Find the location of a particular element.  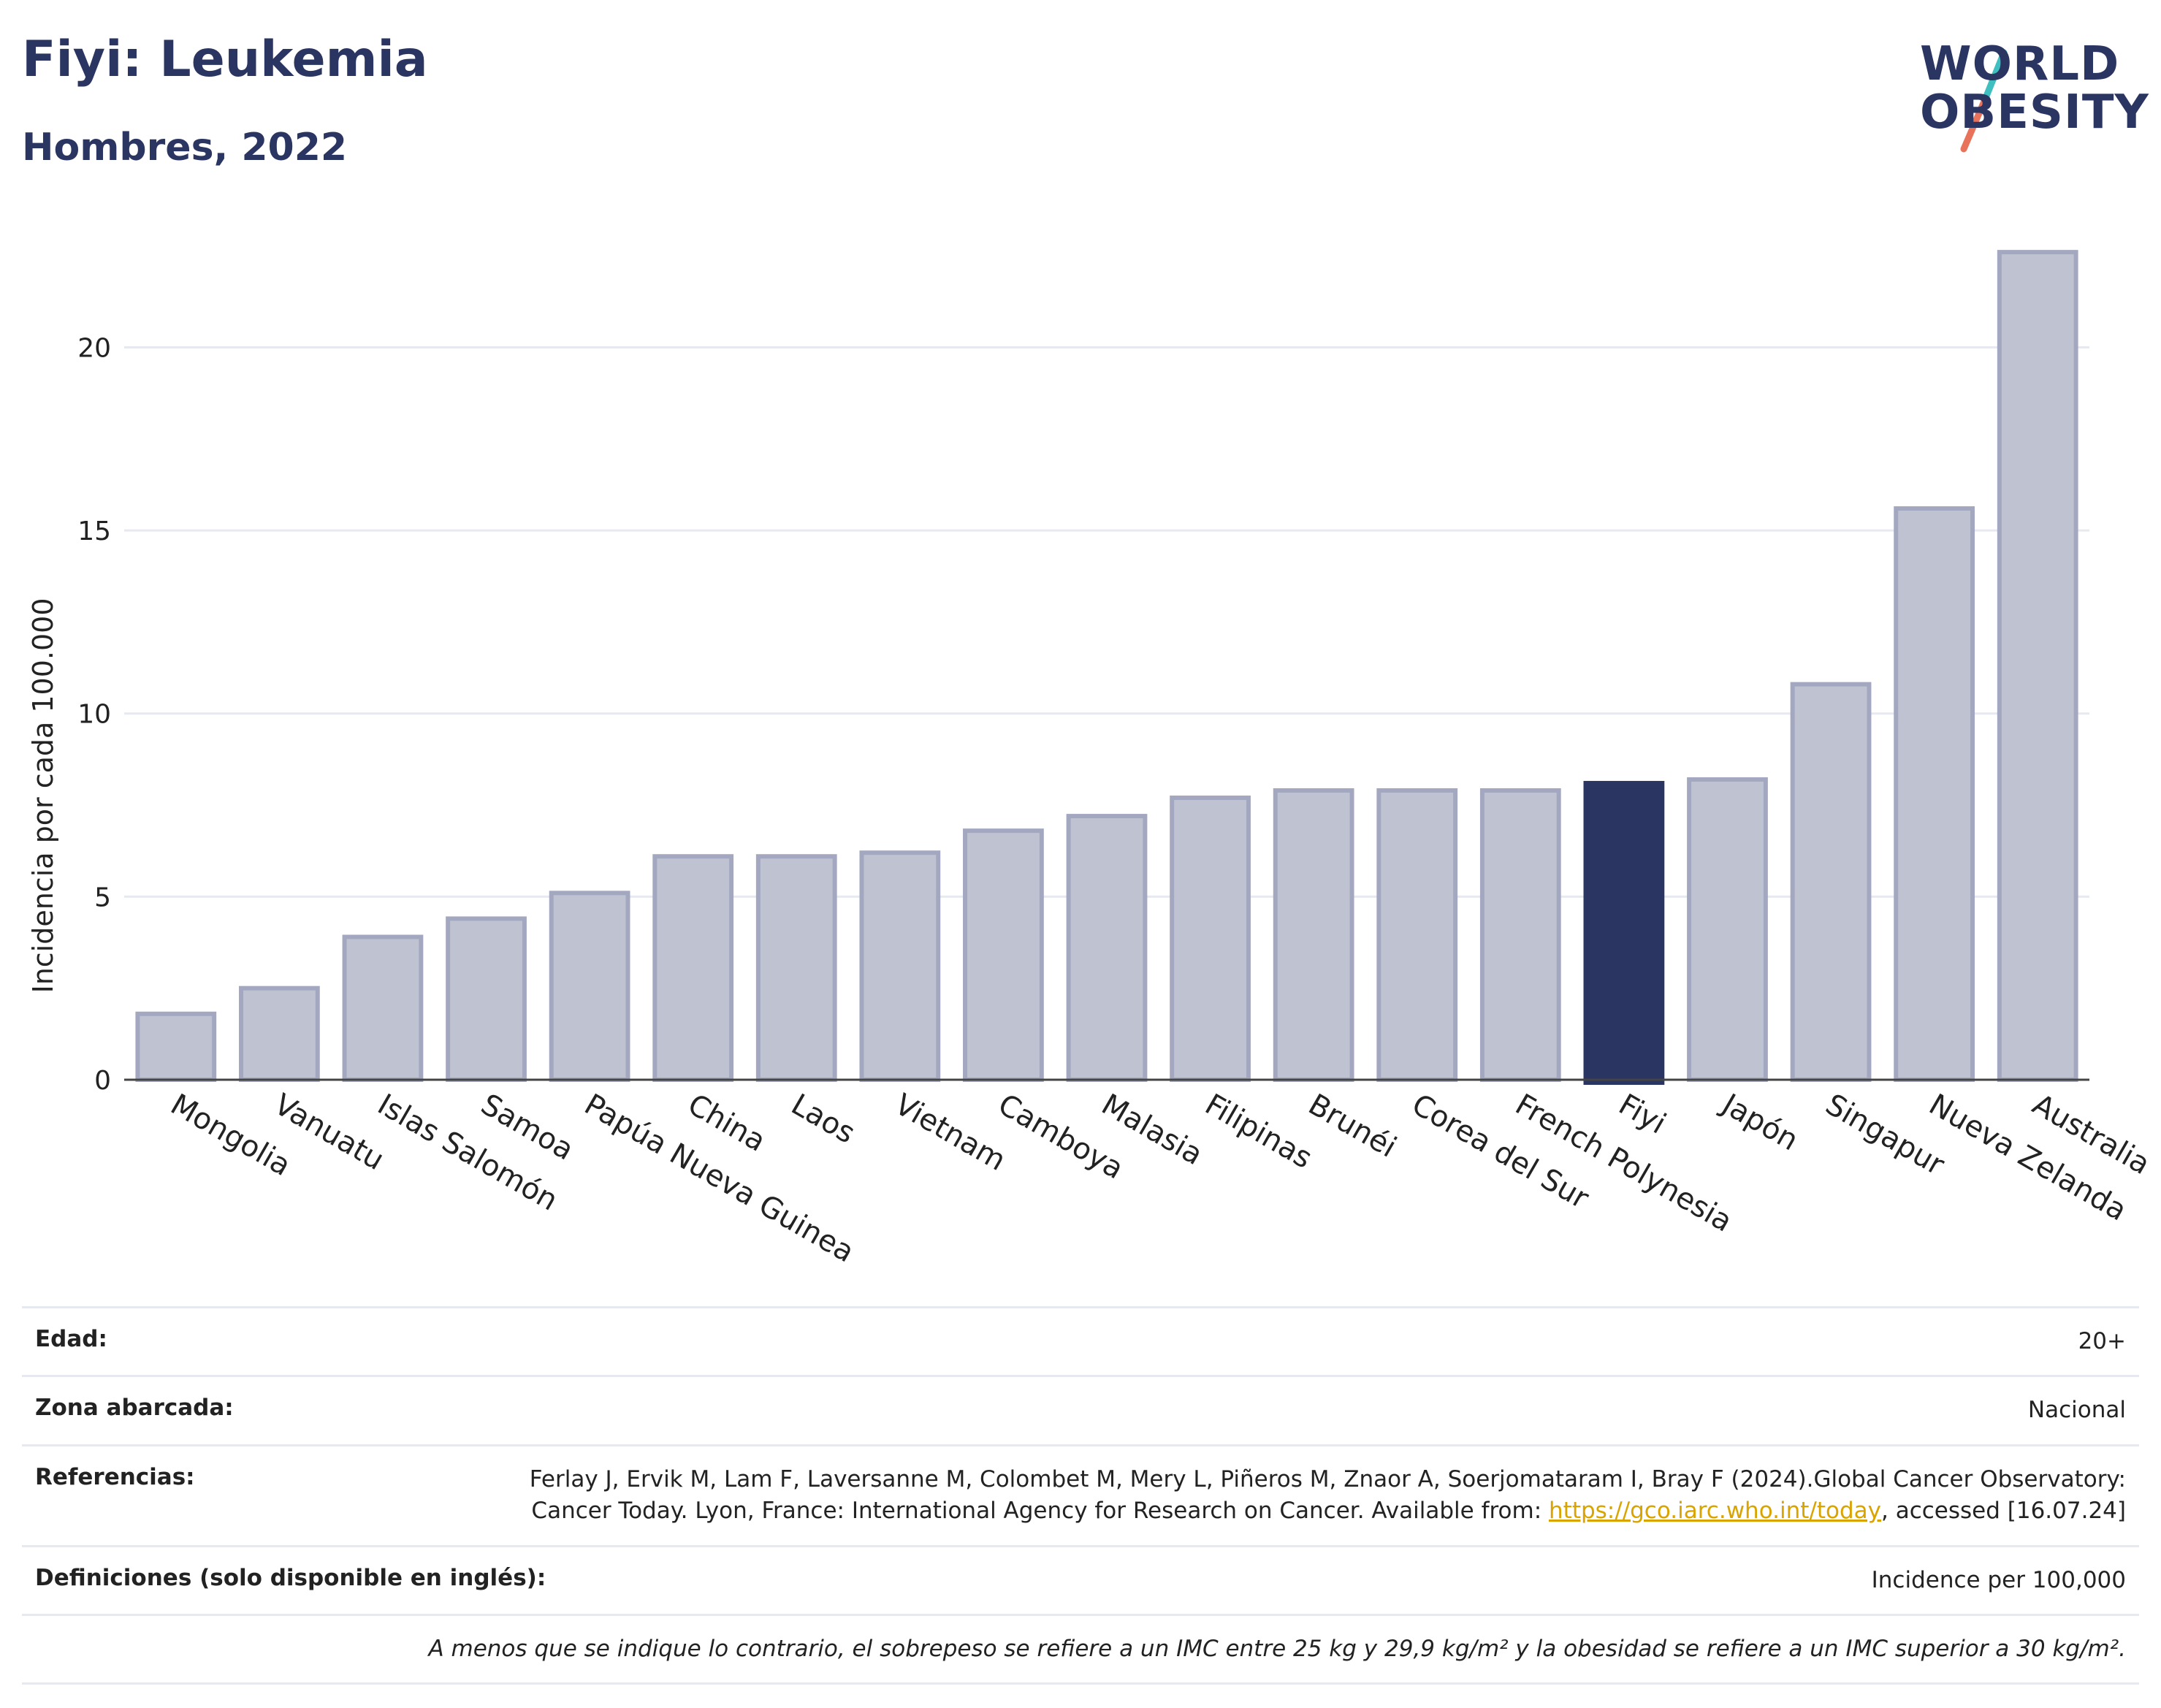

y-tick-label: 15 is located at coordinates (94, 531).